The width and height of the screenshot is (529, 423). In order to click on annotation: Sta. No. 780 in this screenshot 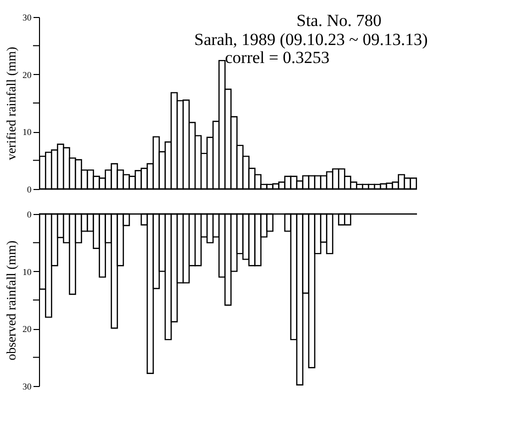, I will do `click(339, 20)`.